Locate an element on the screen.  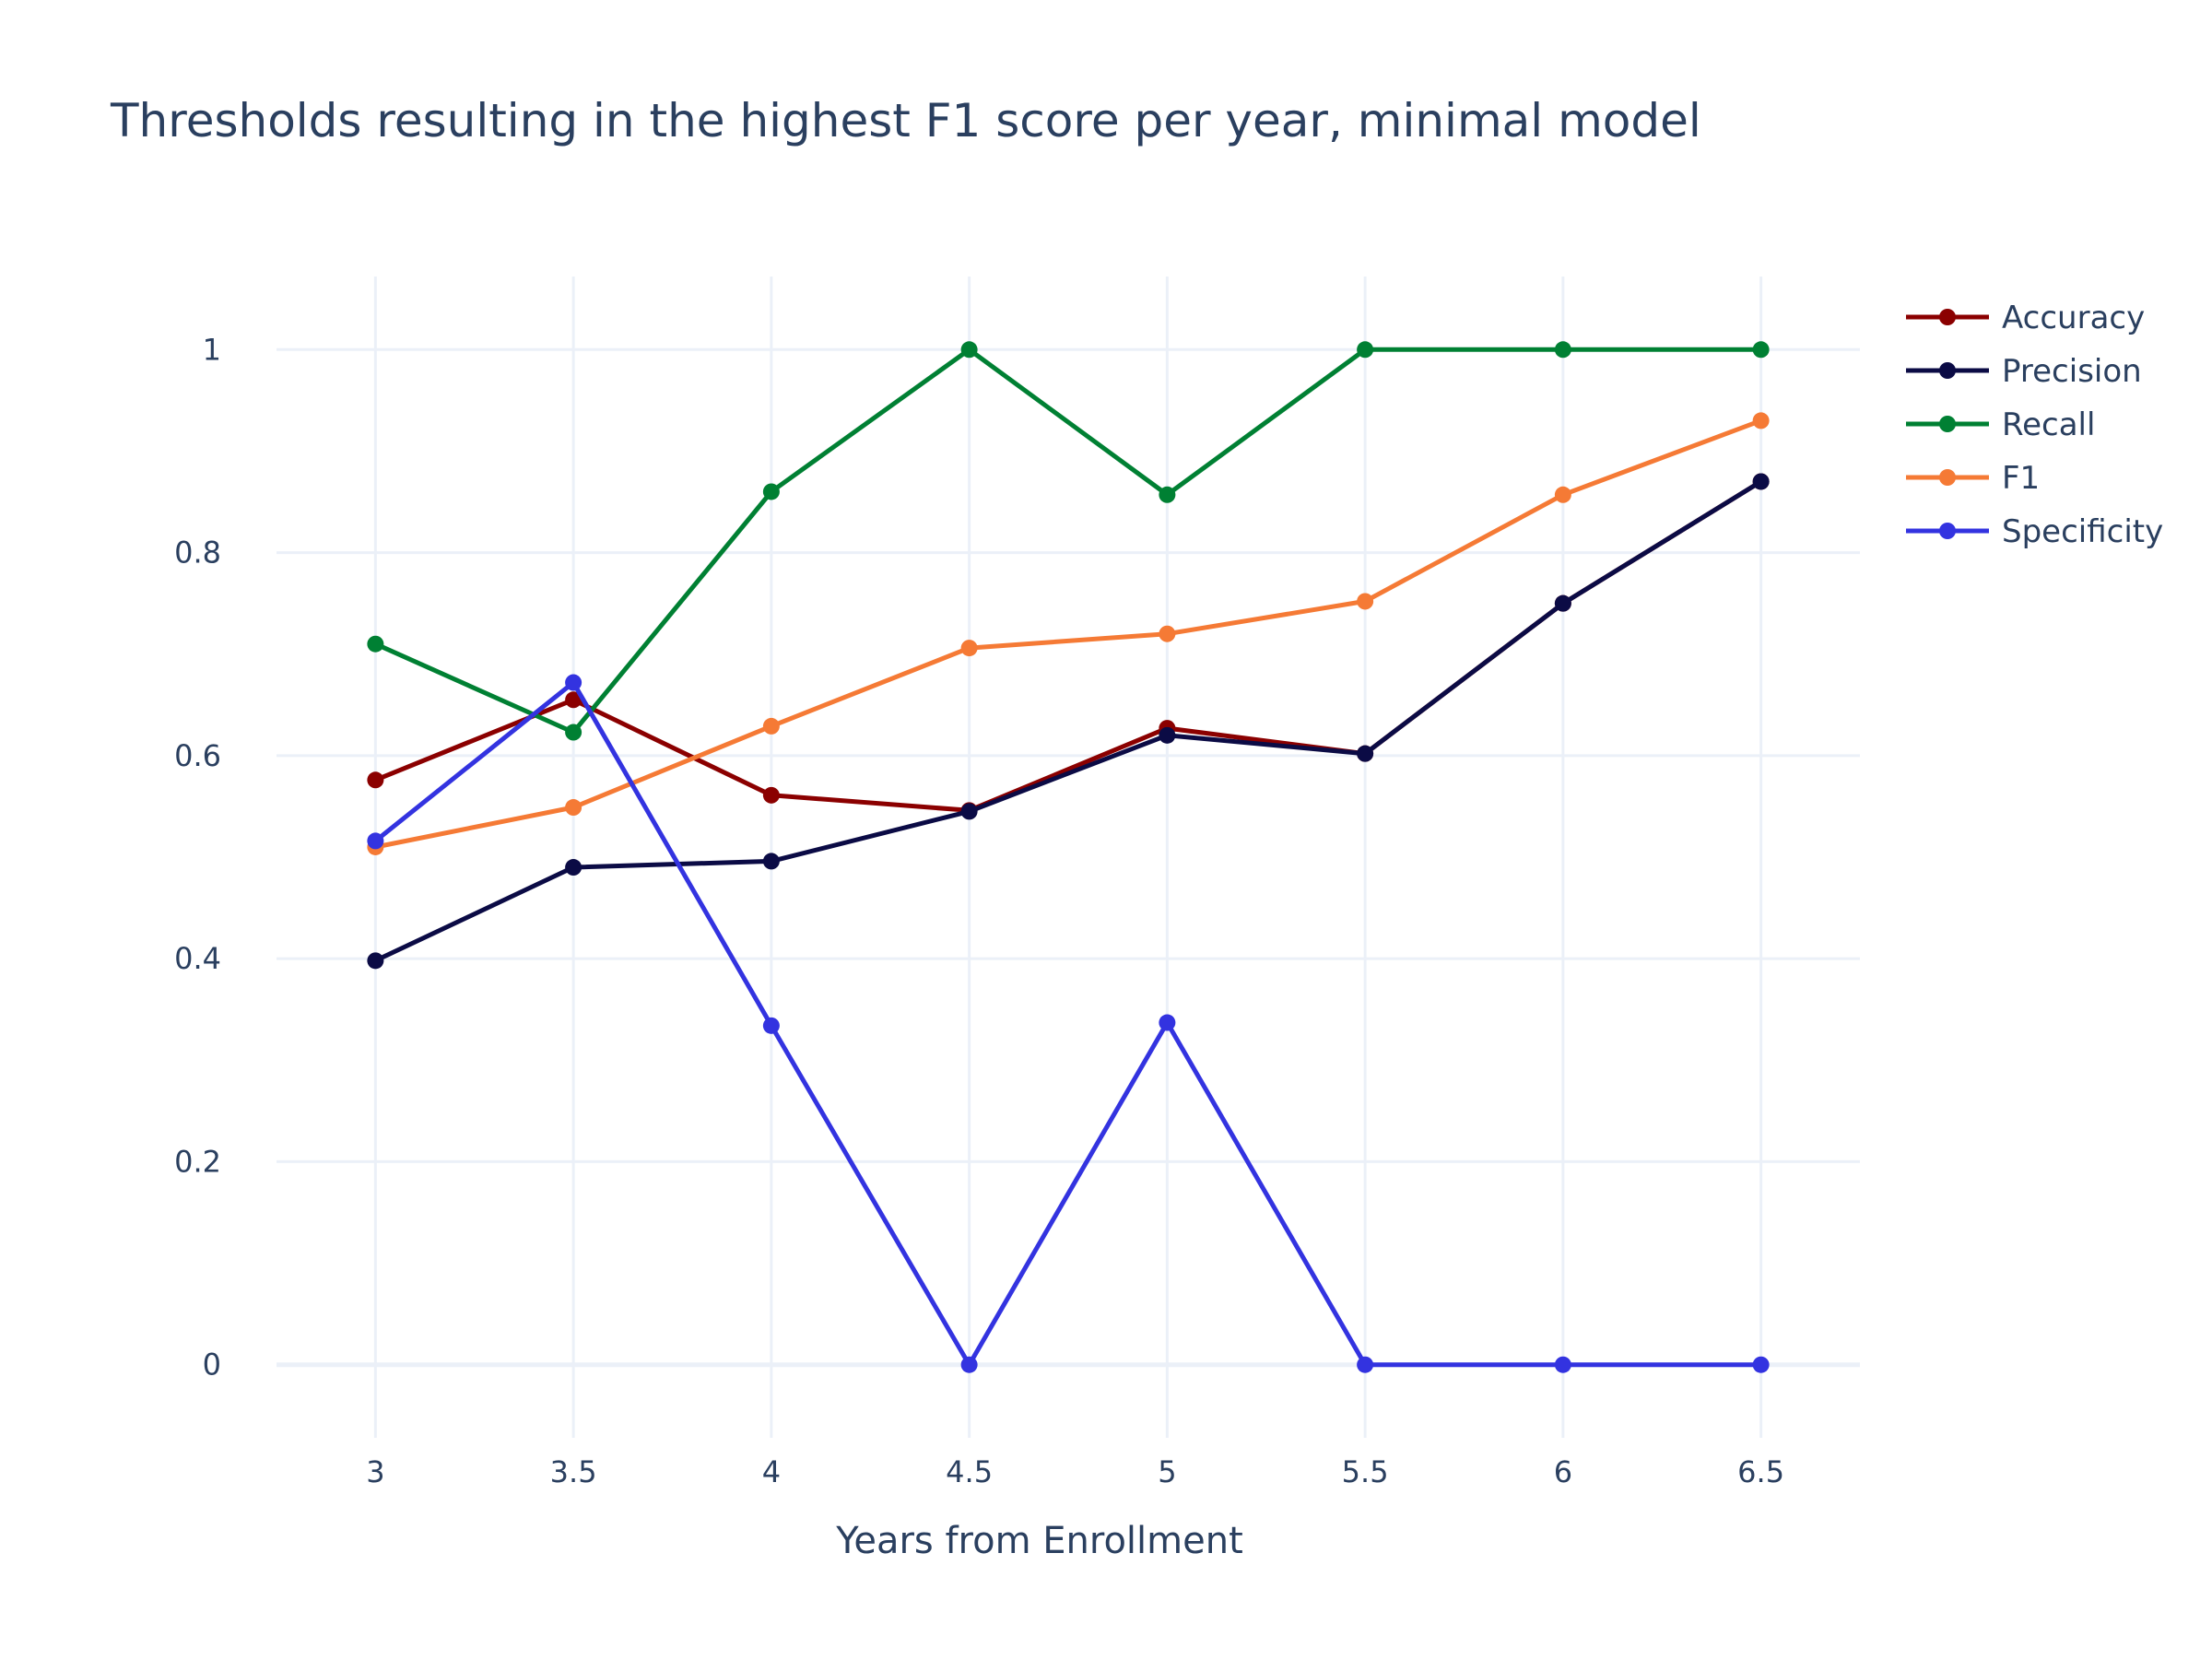
x-tick-label: 5.5 is located at coordinates (1365, 1471).